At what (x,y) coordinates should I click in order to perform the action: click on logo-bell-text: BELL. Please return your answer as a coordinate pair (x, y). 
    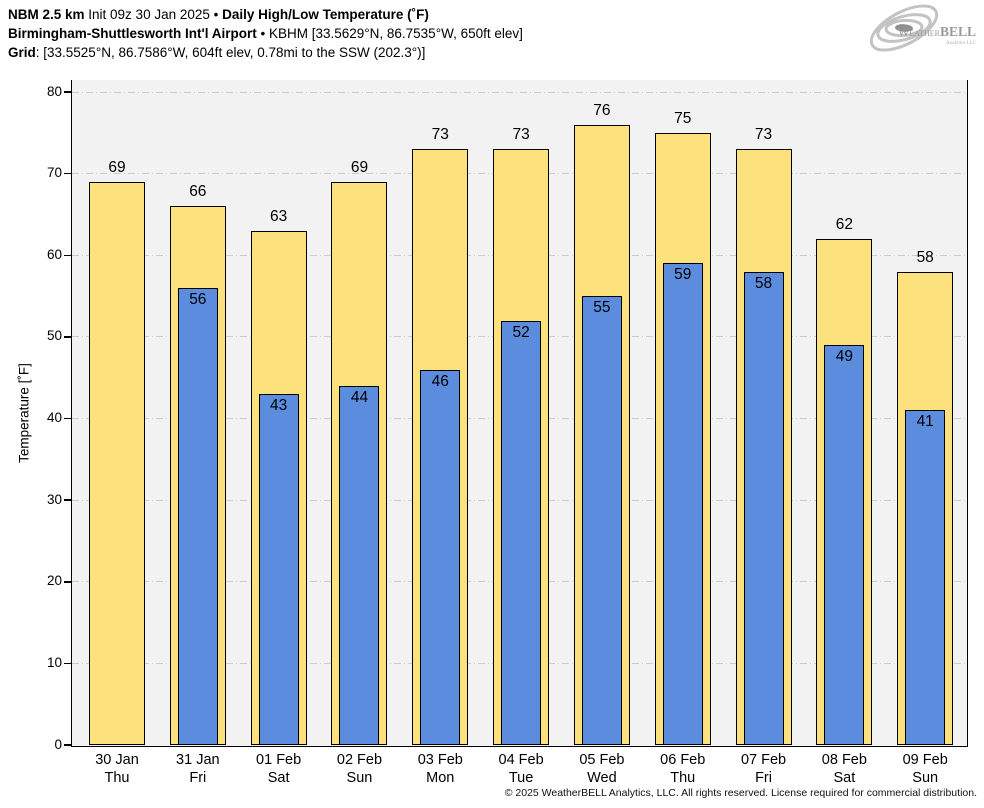
    Looking at the image, I should click on (958, 31).